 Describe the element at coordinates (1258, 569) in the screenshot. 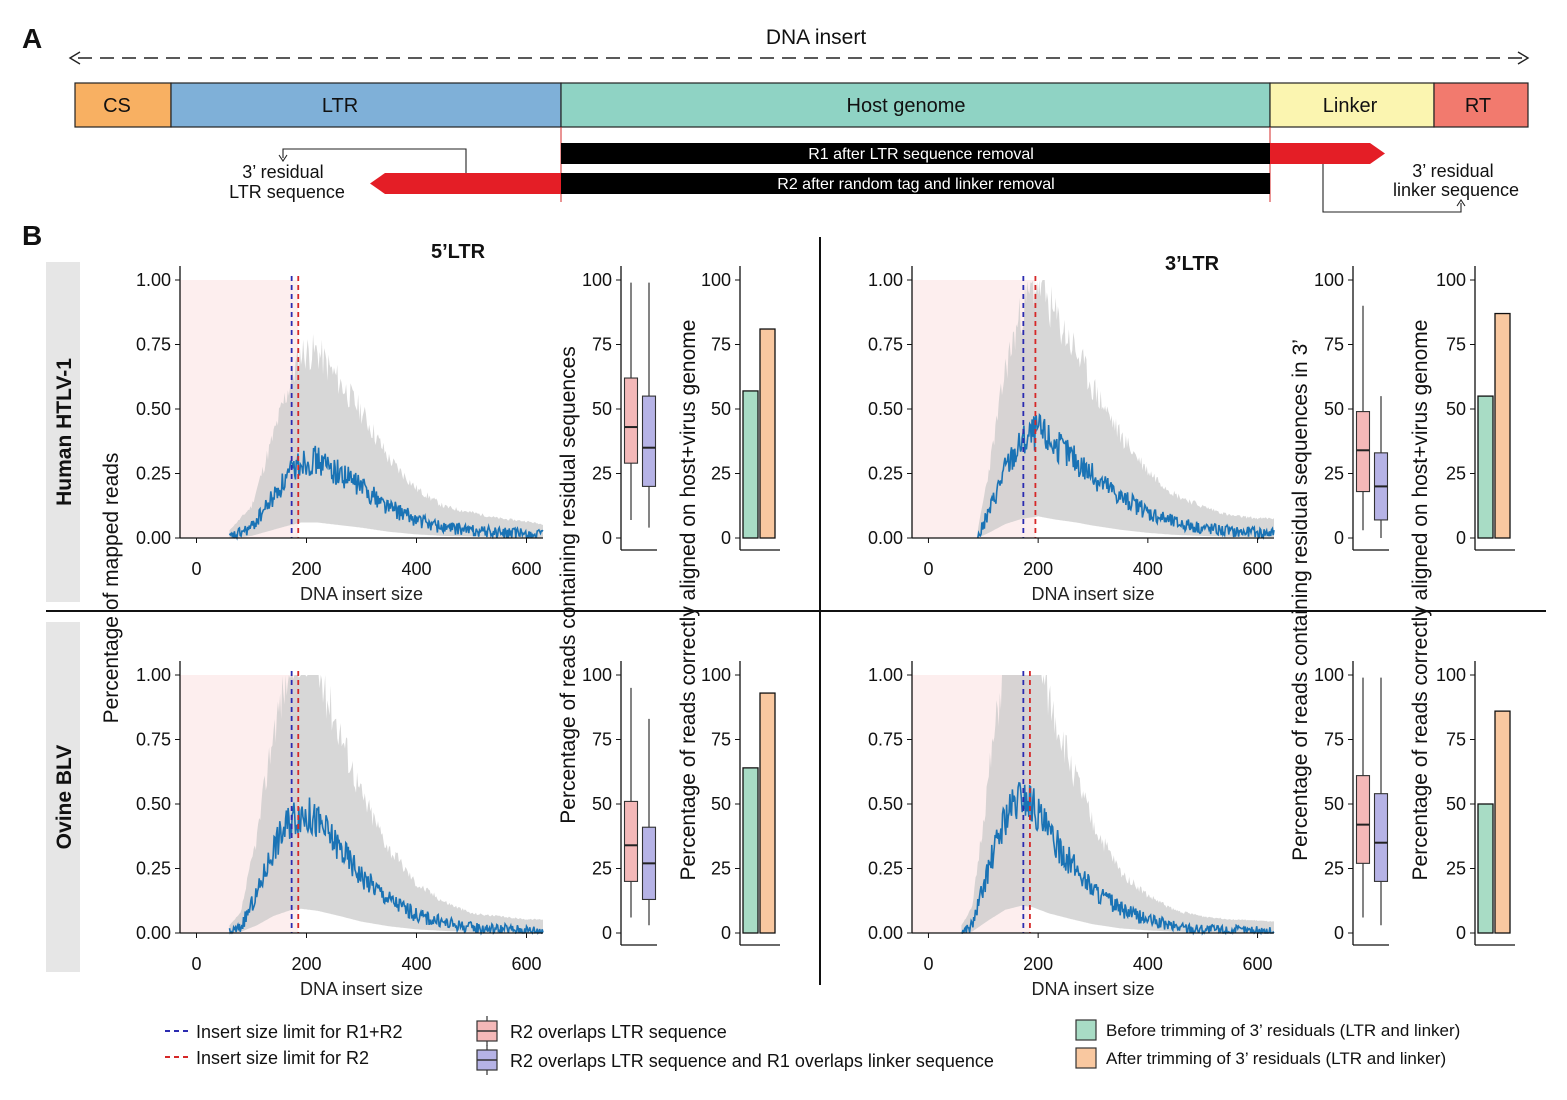

I see `htlv-3ltr-density-xtick-label: 600` at that location.